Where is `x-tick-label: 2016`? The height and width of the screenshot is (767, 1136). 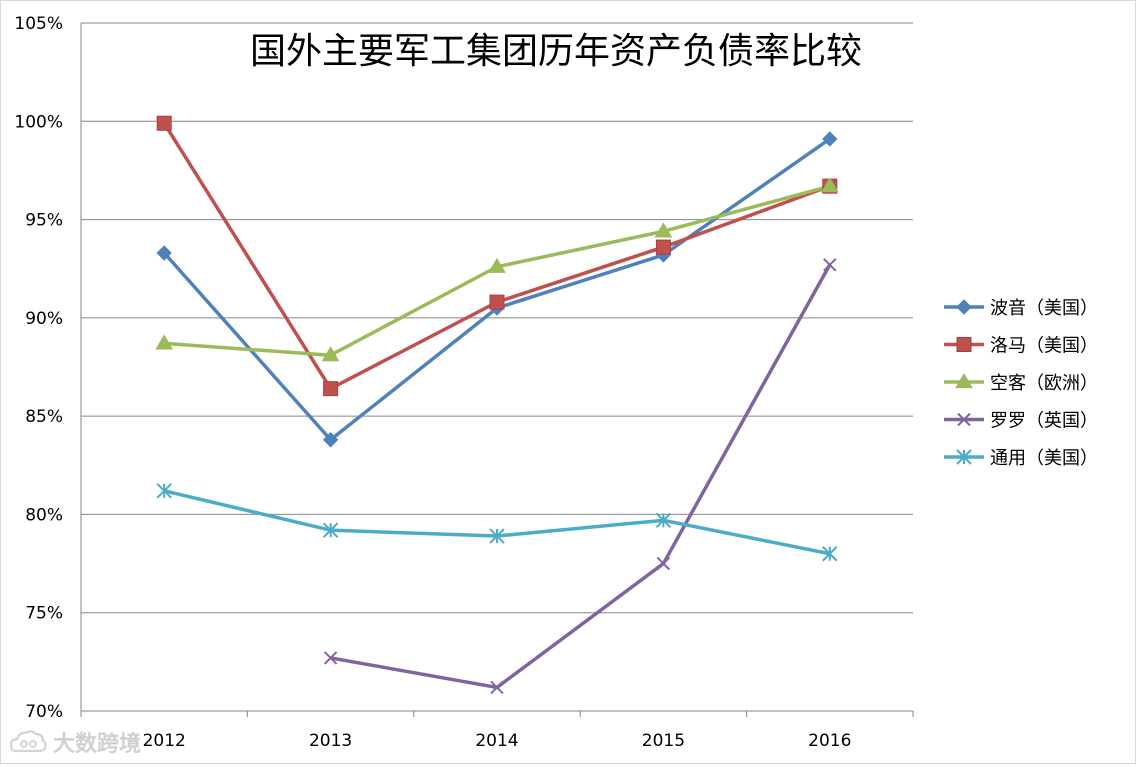 x-tick-label: 2016 is located at coordinates (829, 741).